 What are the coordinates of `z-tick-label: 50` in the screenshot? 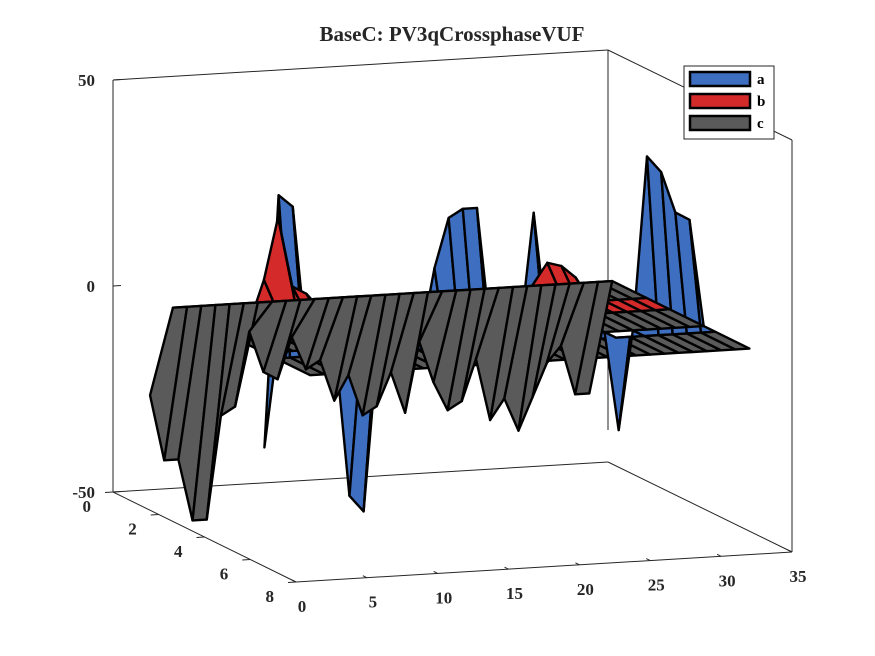 It's located at (86, 80).